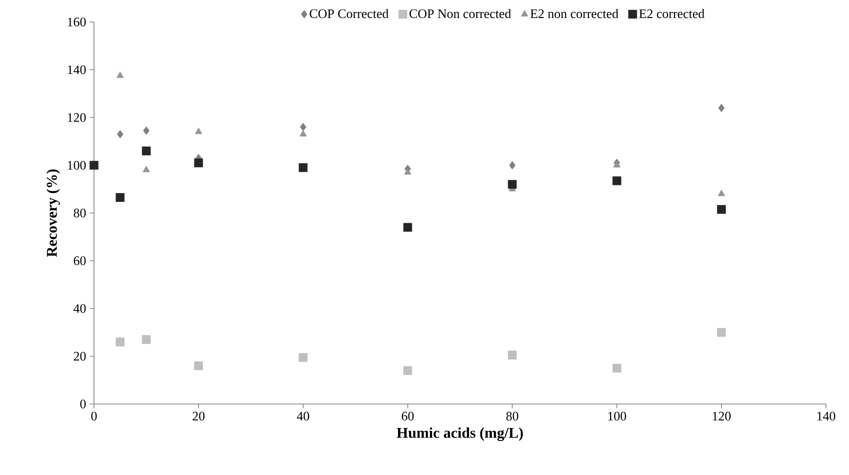 The height and width of the screenshot is (475, 849). Describe the element at coordinates (80, 356) in the screenshot. I see `y-tick-label: 20` at that location.